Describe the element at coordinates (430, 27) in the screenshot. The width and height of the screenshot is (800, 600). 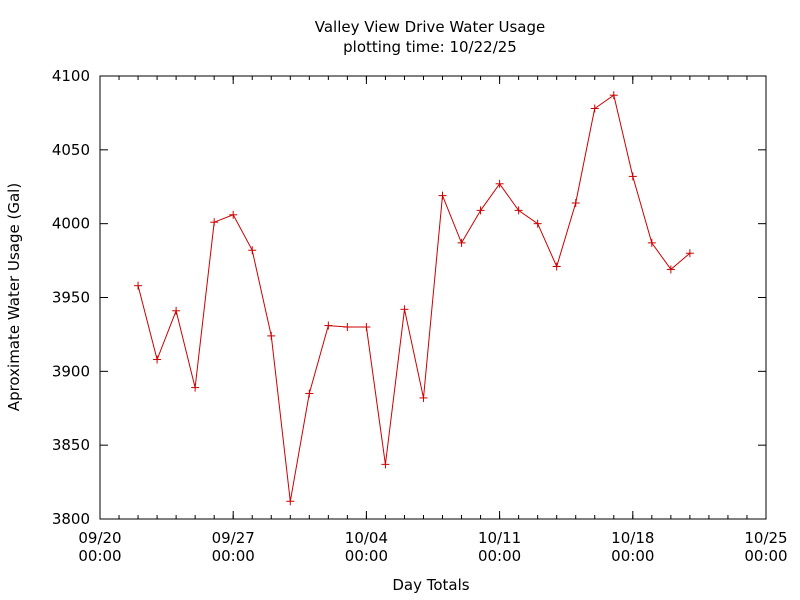
I see `chart-title: Valley View Drive Water Usage` at that location.